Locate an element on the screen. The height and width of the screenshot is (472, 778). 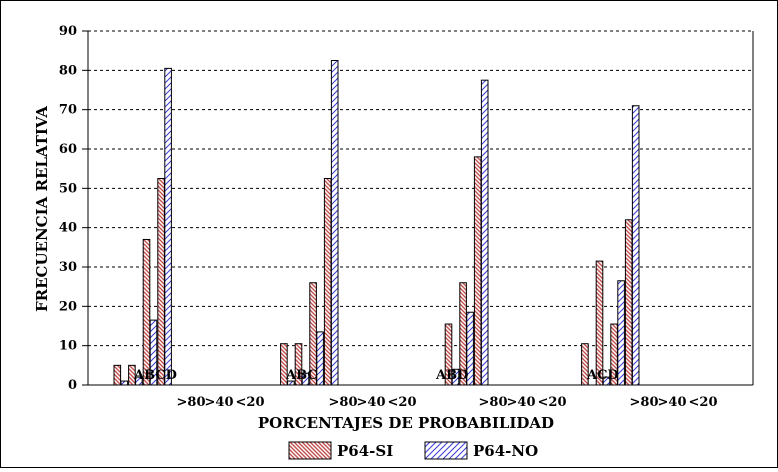
y-tick-label: 80 is located at coordinates (68, 70).